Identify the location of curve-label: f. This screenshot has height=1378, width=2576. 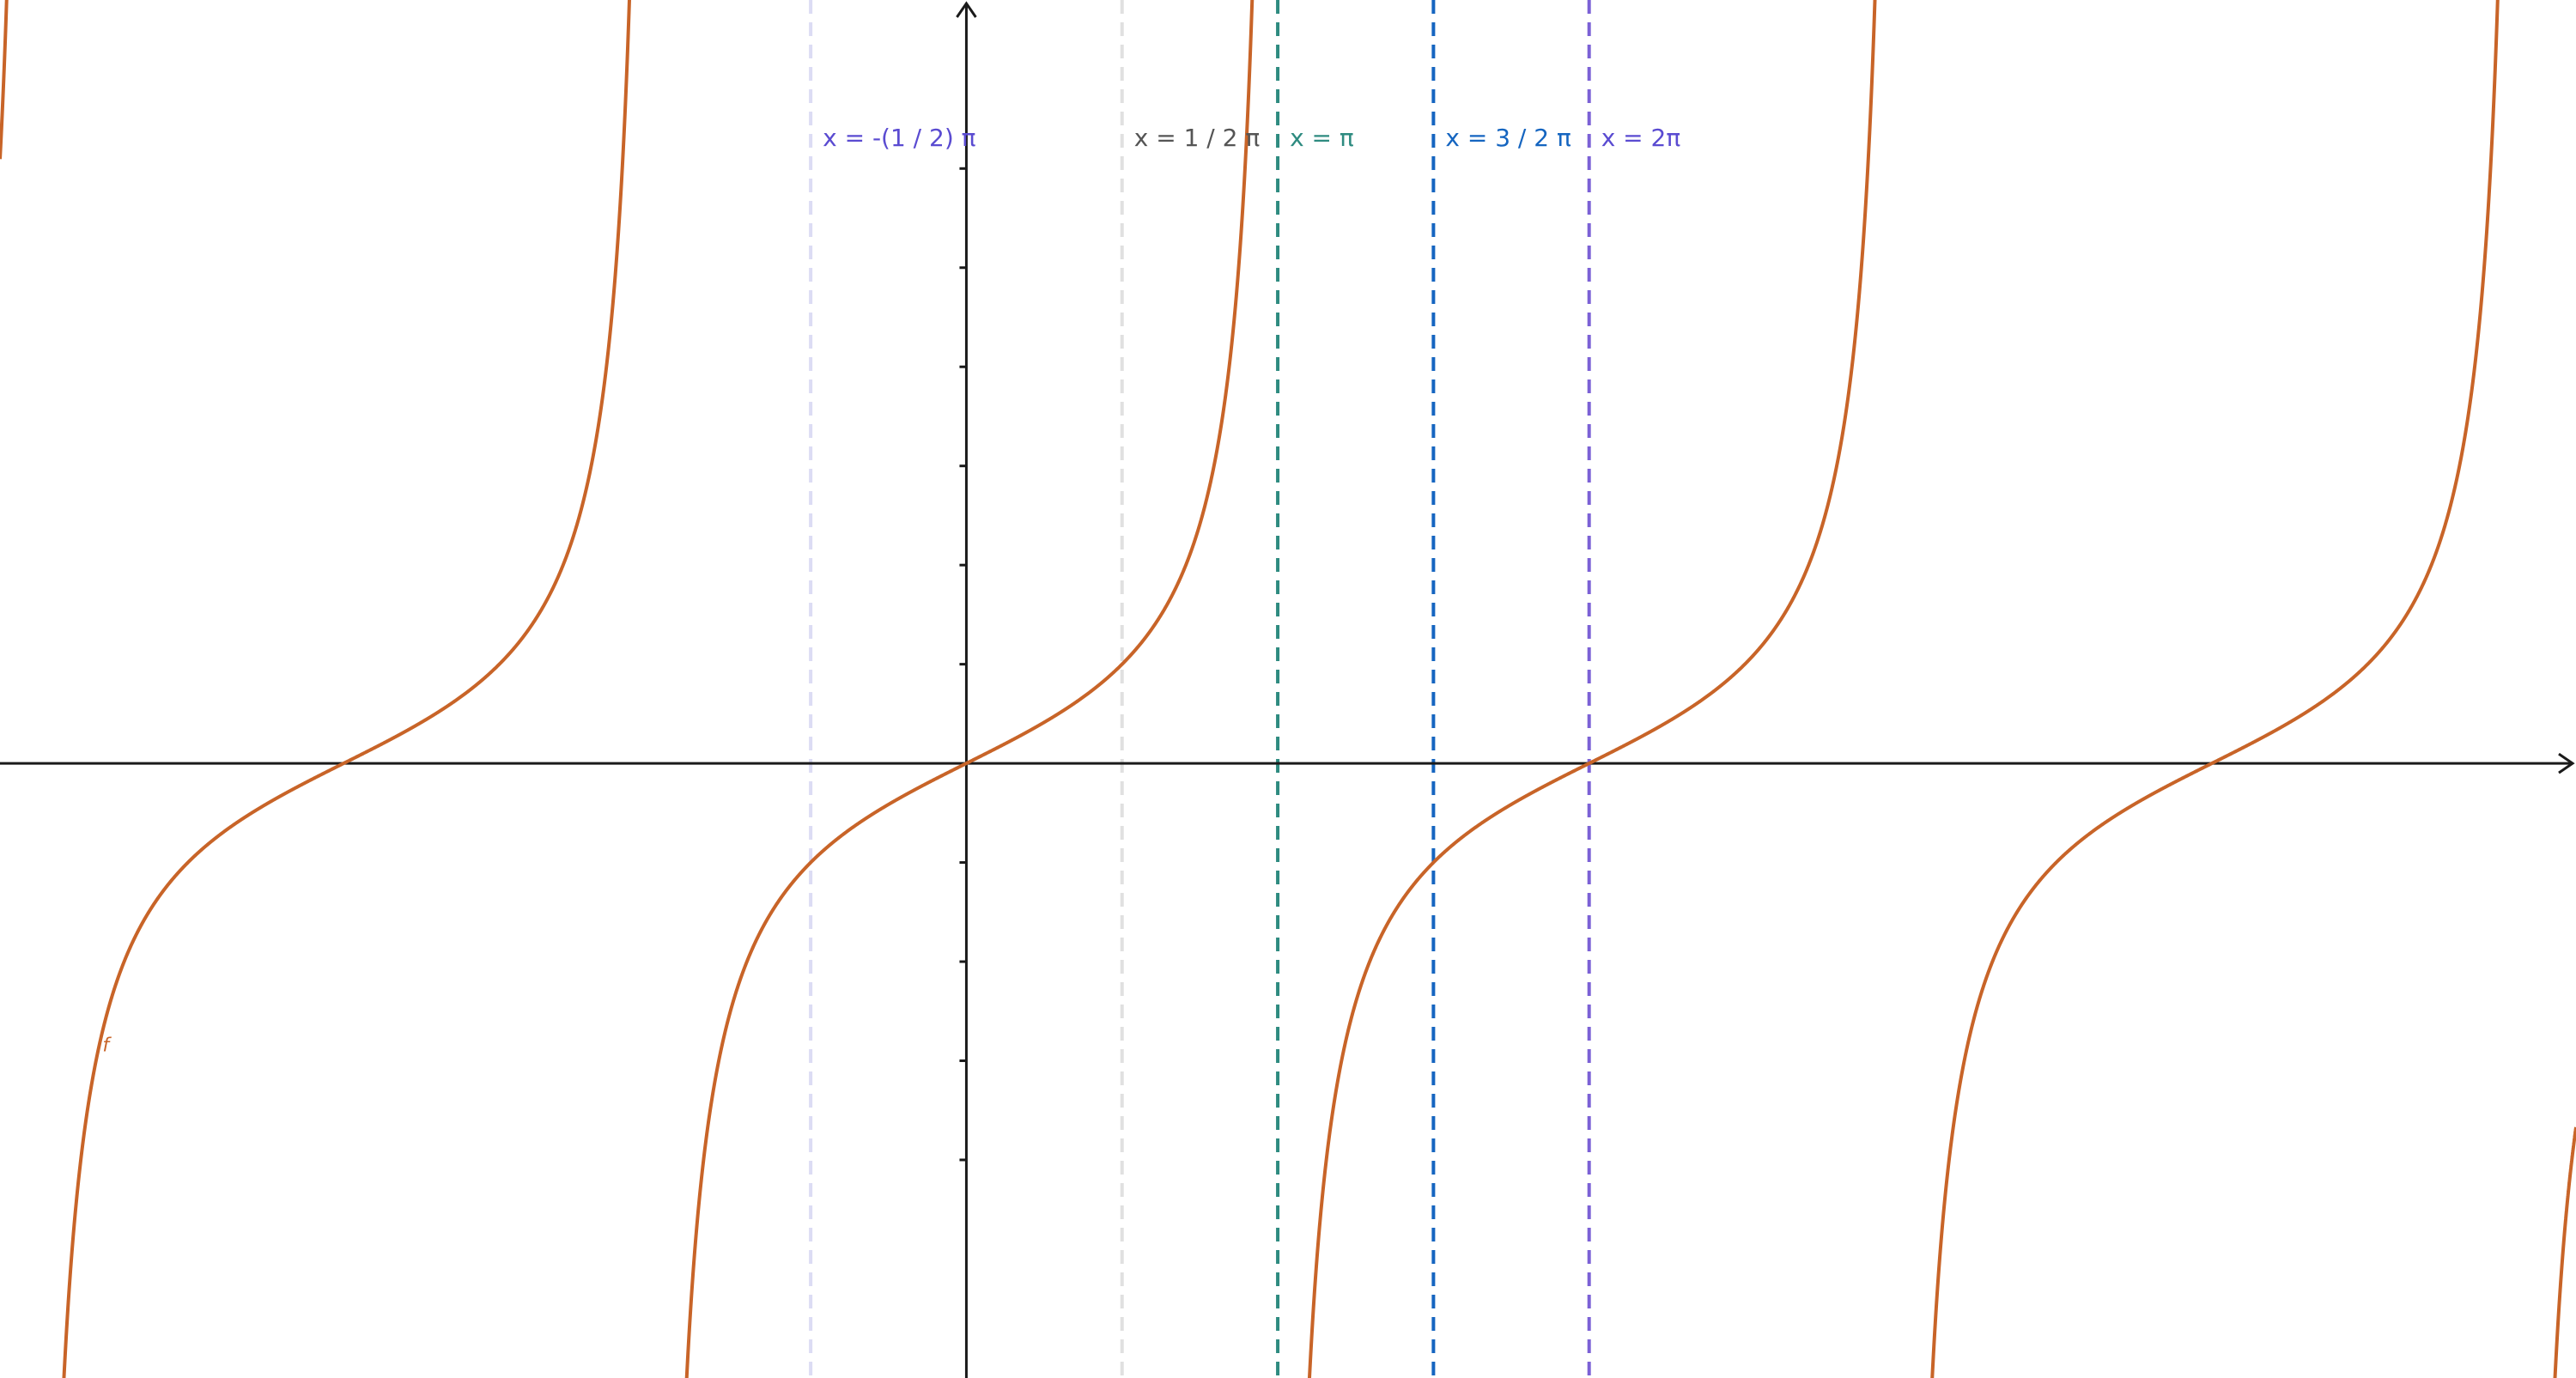
(107, 1045).